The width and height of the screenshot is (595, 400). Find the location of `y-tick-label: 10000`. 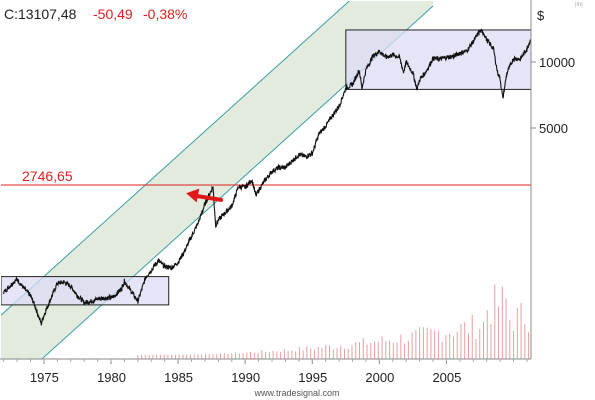

y-tick-label: 10000 is located at coordinates (557, 62).